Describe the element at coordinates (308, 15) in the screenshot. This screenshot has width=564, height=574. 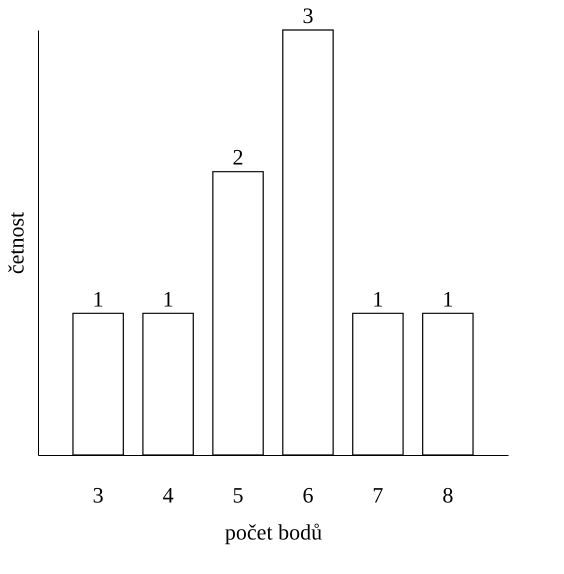
I see `data-label: 3` at that location.